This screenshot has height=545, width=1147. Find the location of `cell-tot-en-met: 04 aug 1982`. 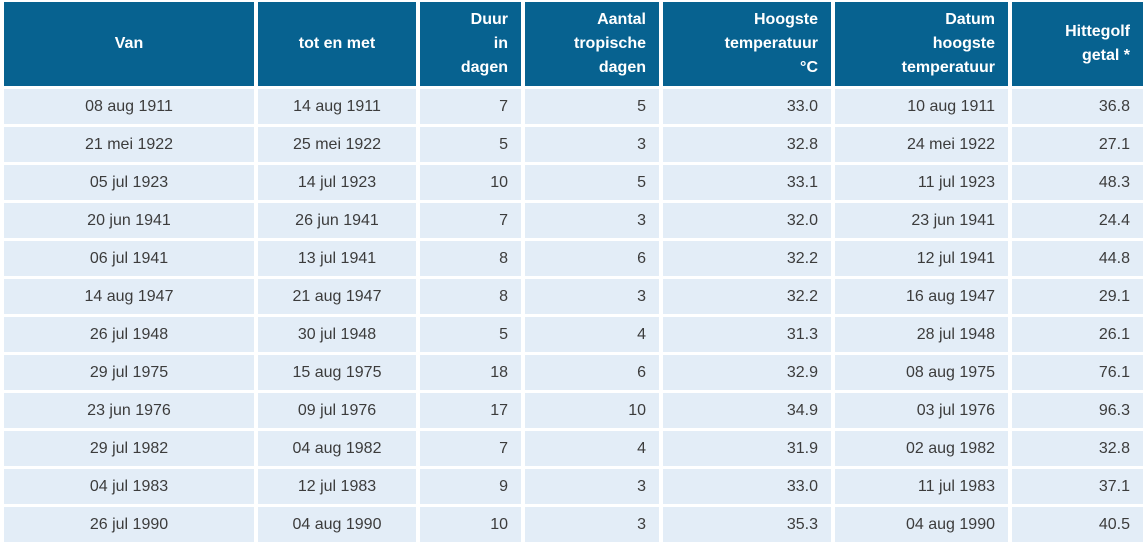

cell-tot-en-met: 04 aug 1982 is located at coordinates (337, 448).